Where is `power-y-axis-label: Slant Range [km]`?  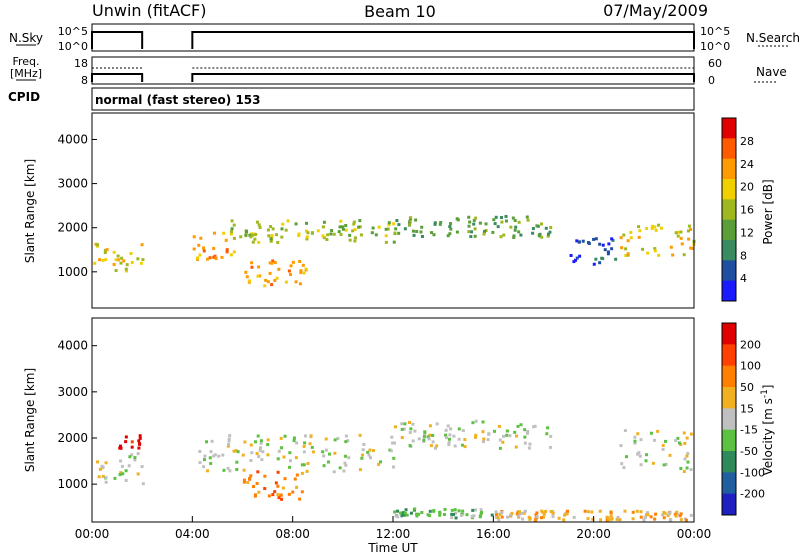 power-y-axis-label: Slant Range [km] is located at coordinates (30, 211).